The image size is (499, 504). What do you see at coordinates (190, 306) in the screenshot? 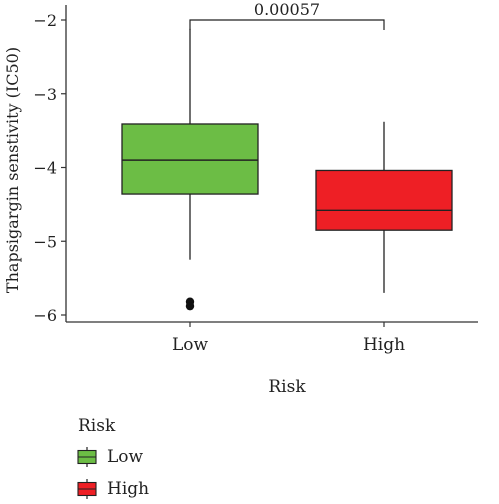
I see `outlier-point-low` at bounding box center [190, 306].